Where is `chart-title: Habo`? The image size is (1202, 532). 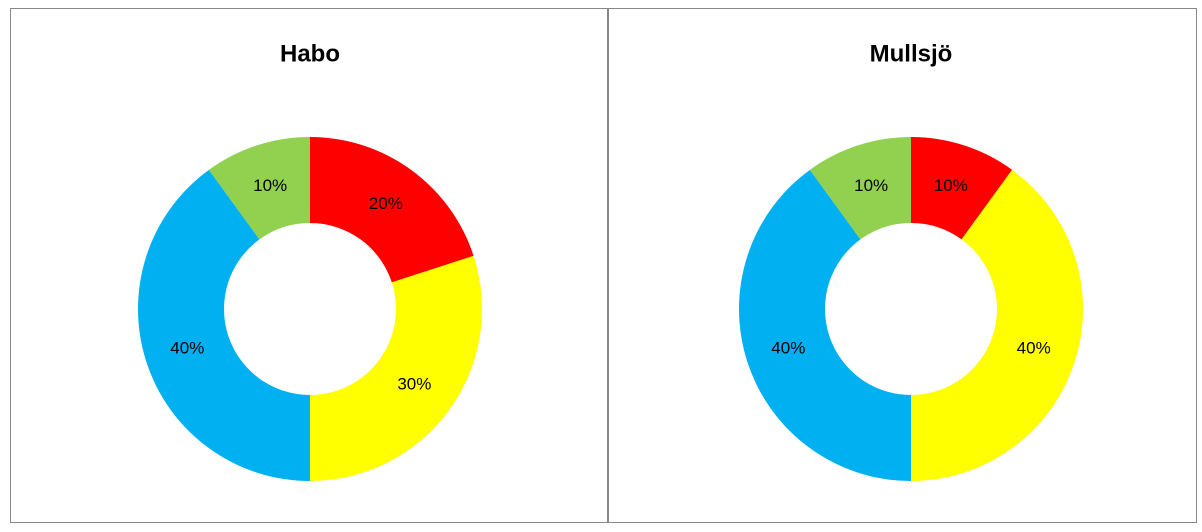 chart-title: Habo is located at coordinates (310, 53).